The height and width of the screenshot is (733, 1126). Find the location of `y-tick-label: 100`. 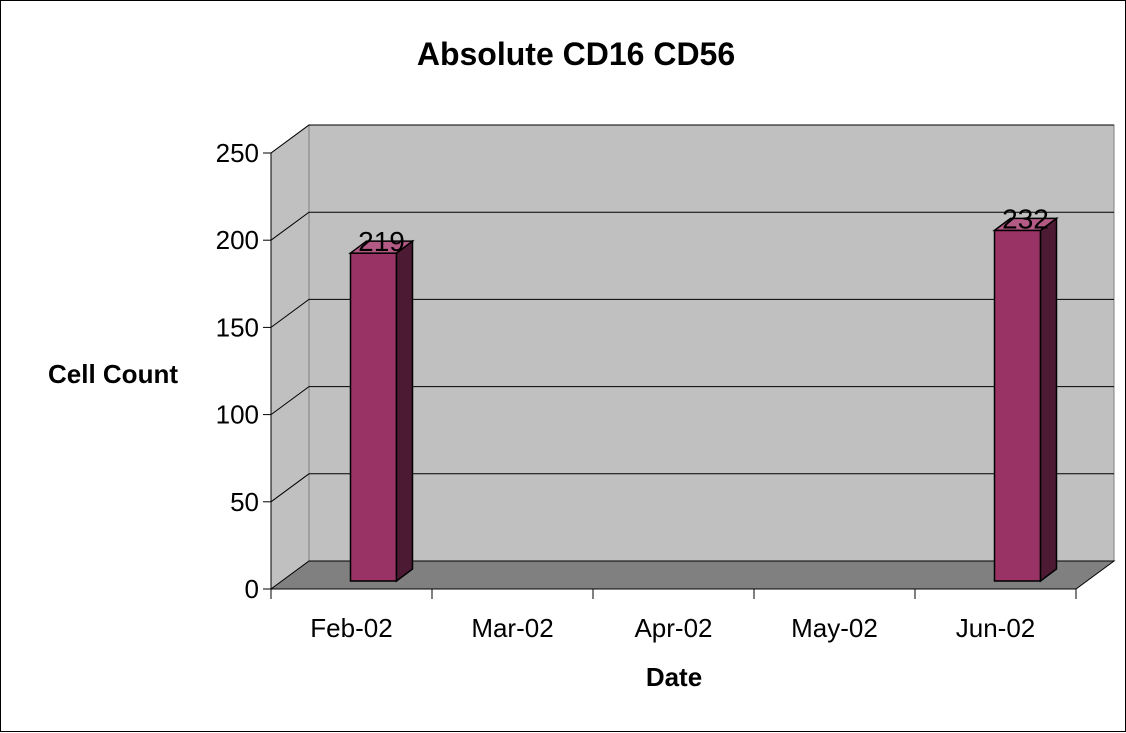

y-tick-label: 100 is located at coordinates (237, 415).